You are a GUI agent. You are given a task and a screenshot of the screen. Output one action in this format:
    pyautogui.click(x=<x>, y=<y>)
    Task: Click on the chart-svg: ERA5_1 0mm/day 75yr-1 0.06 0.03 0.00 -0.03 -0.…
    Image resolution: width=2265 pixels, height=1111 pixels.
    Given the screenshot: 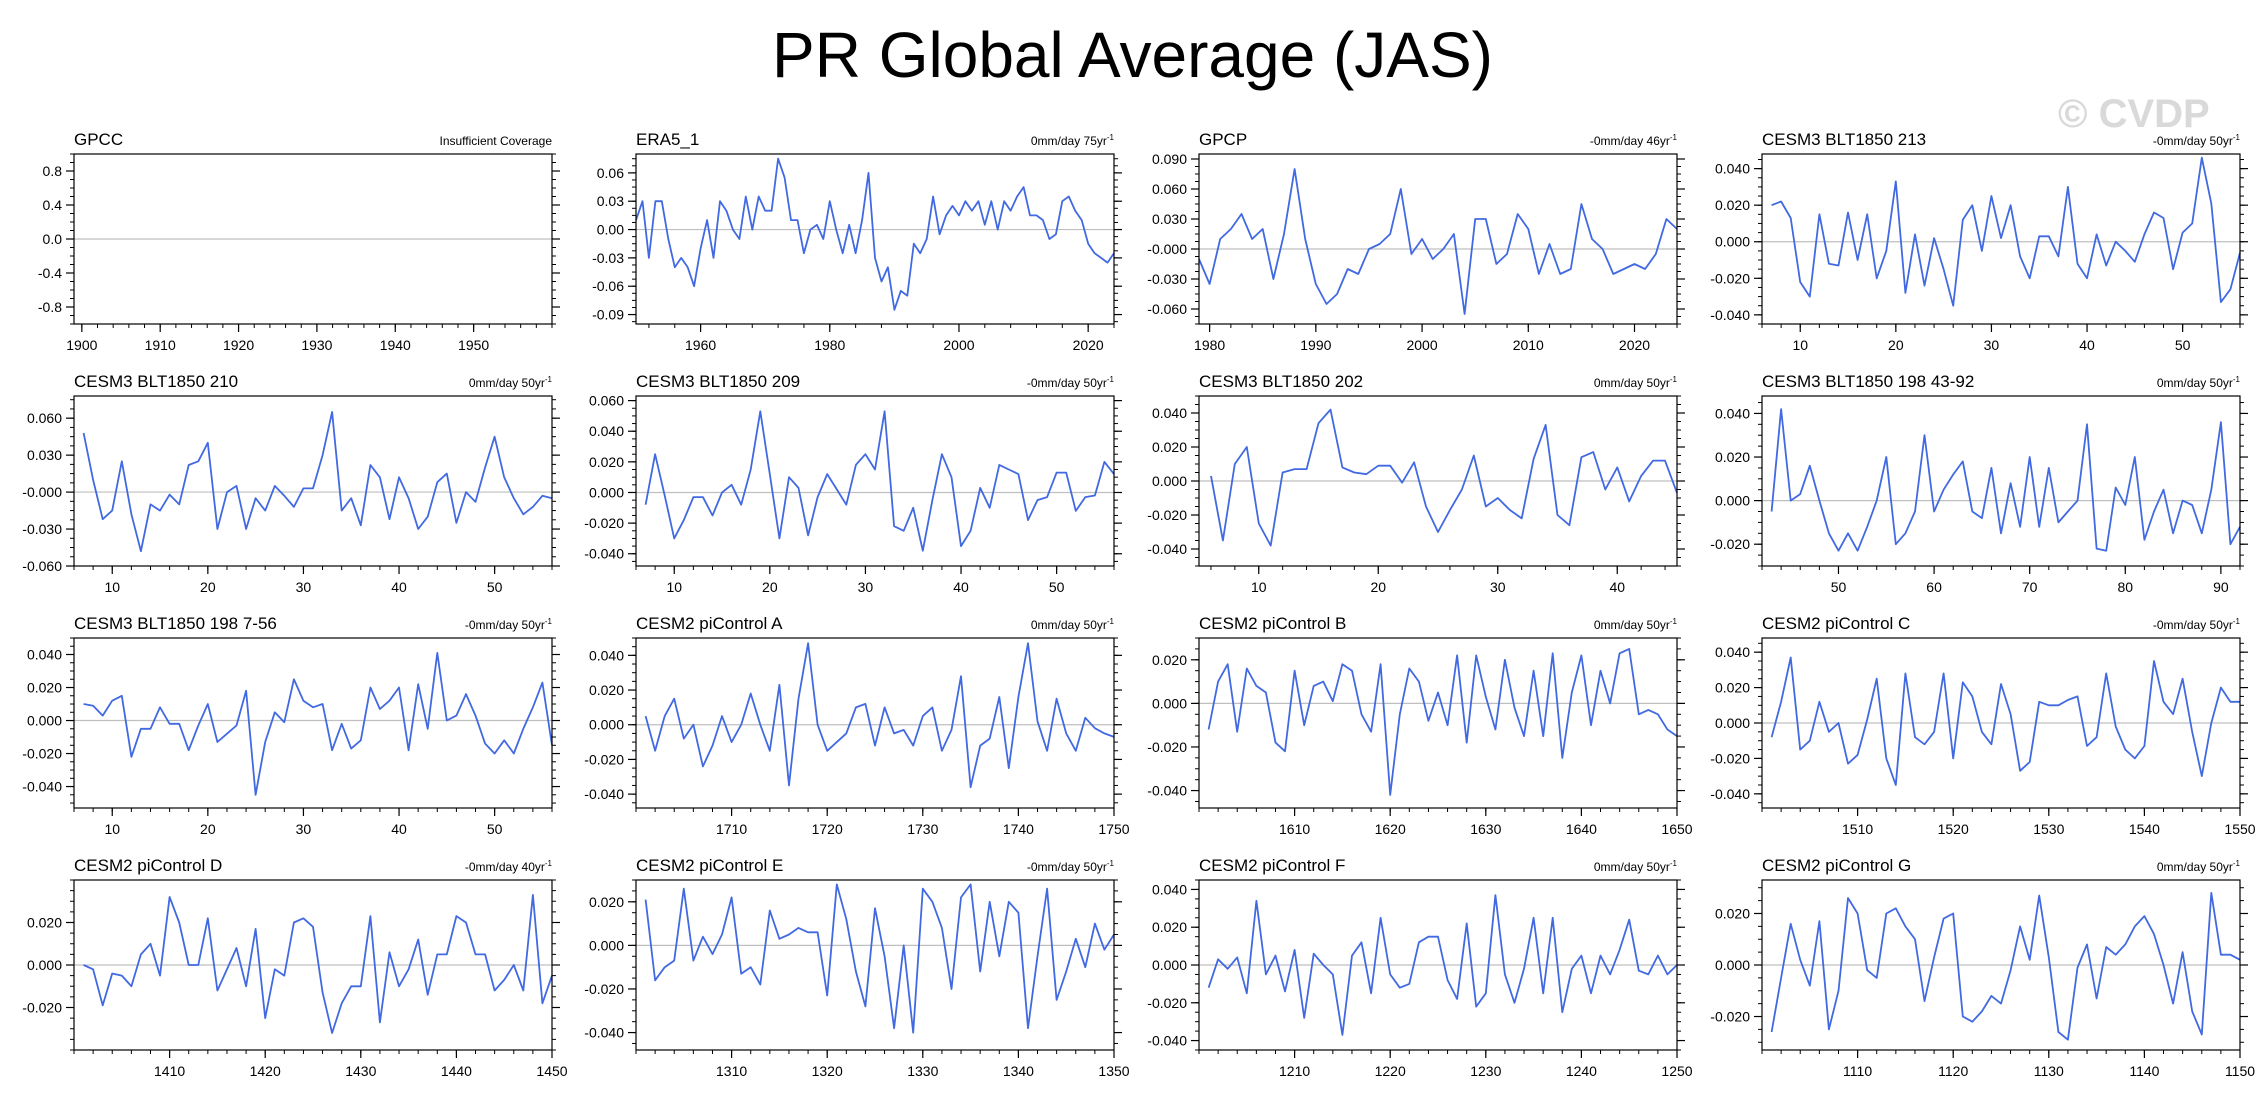 What is the action you would take?
    pyautogui.click(x=857, y=241)
    